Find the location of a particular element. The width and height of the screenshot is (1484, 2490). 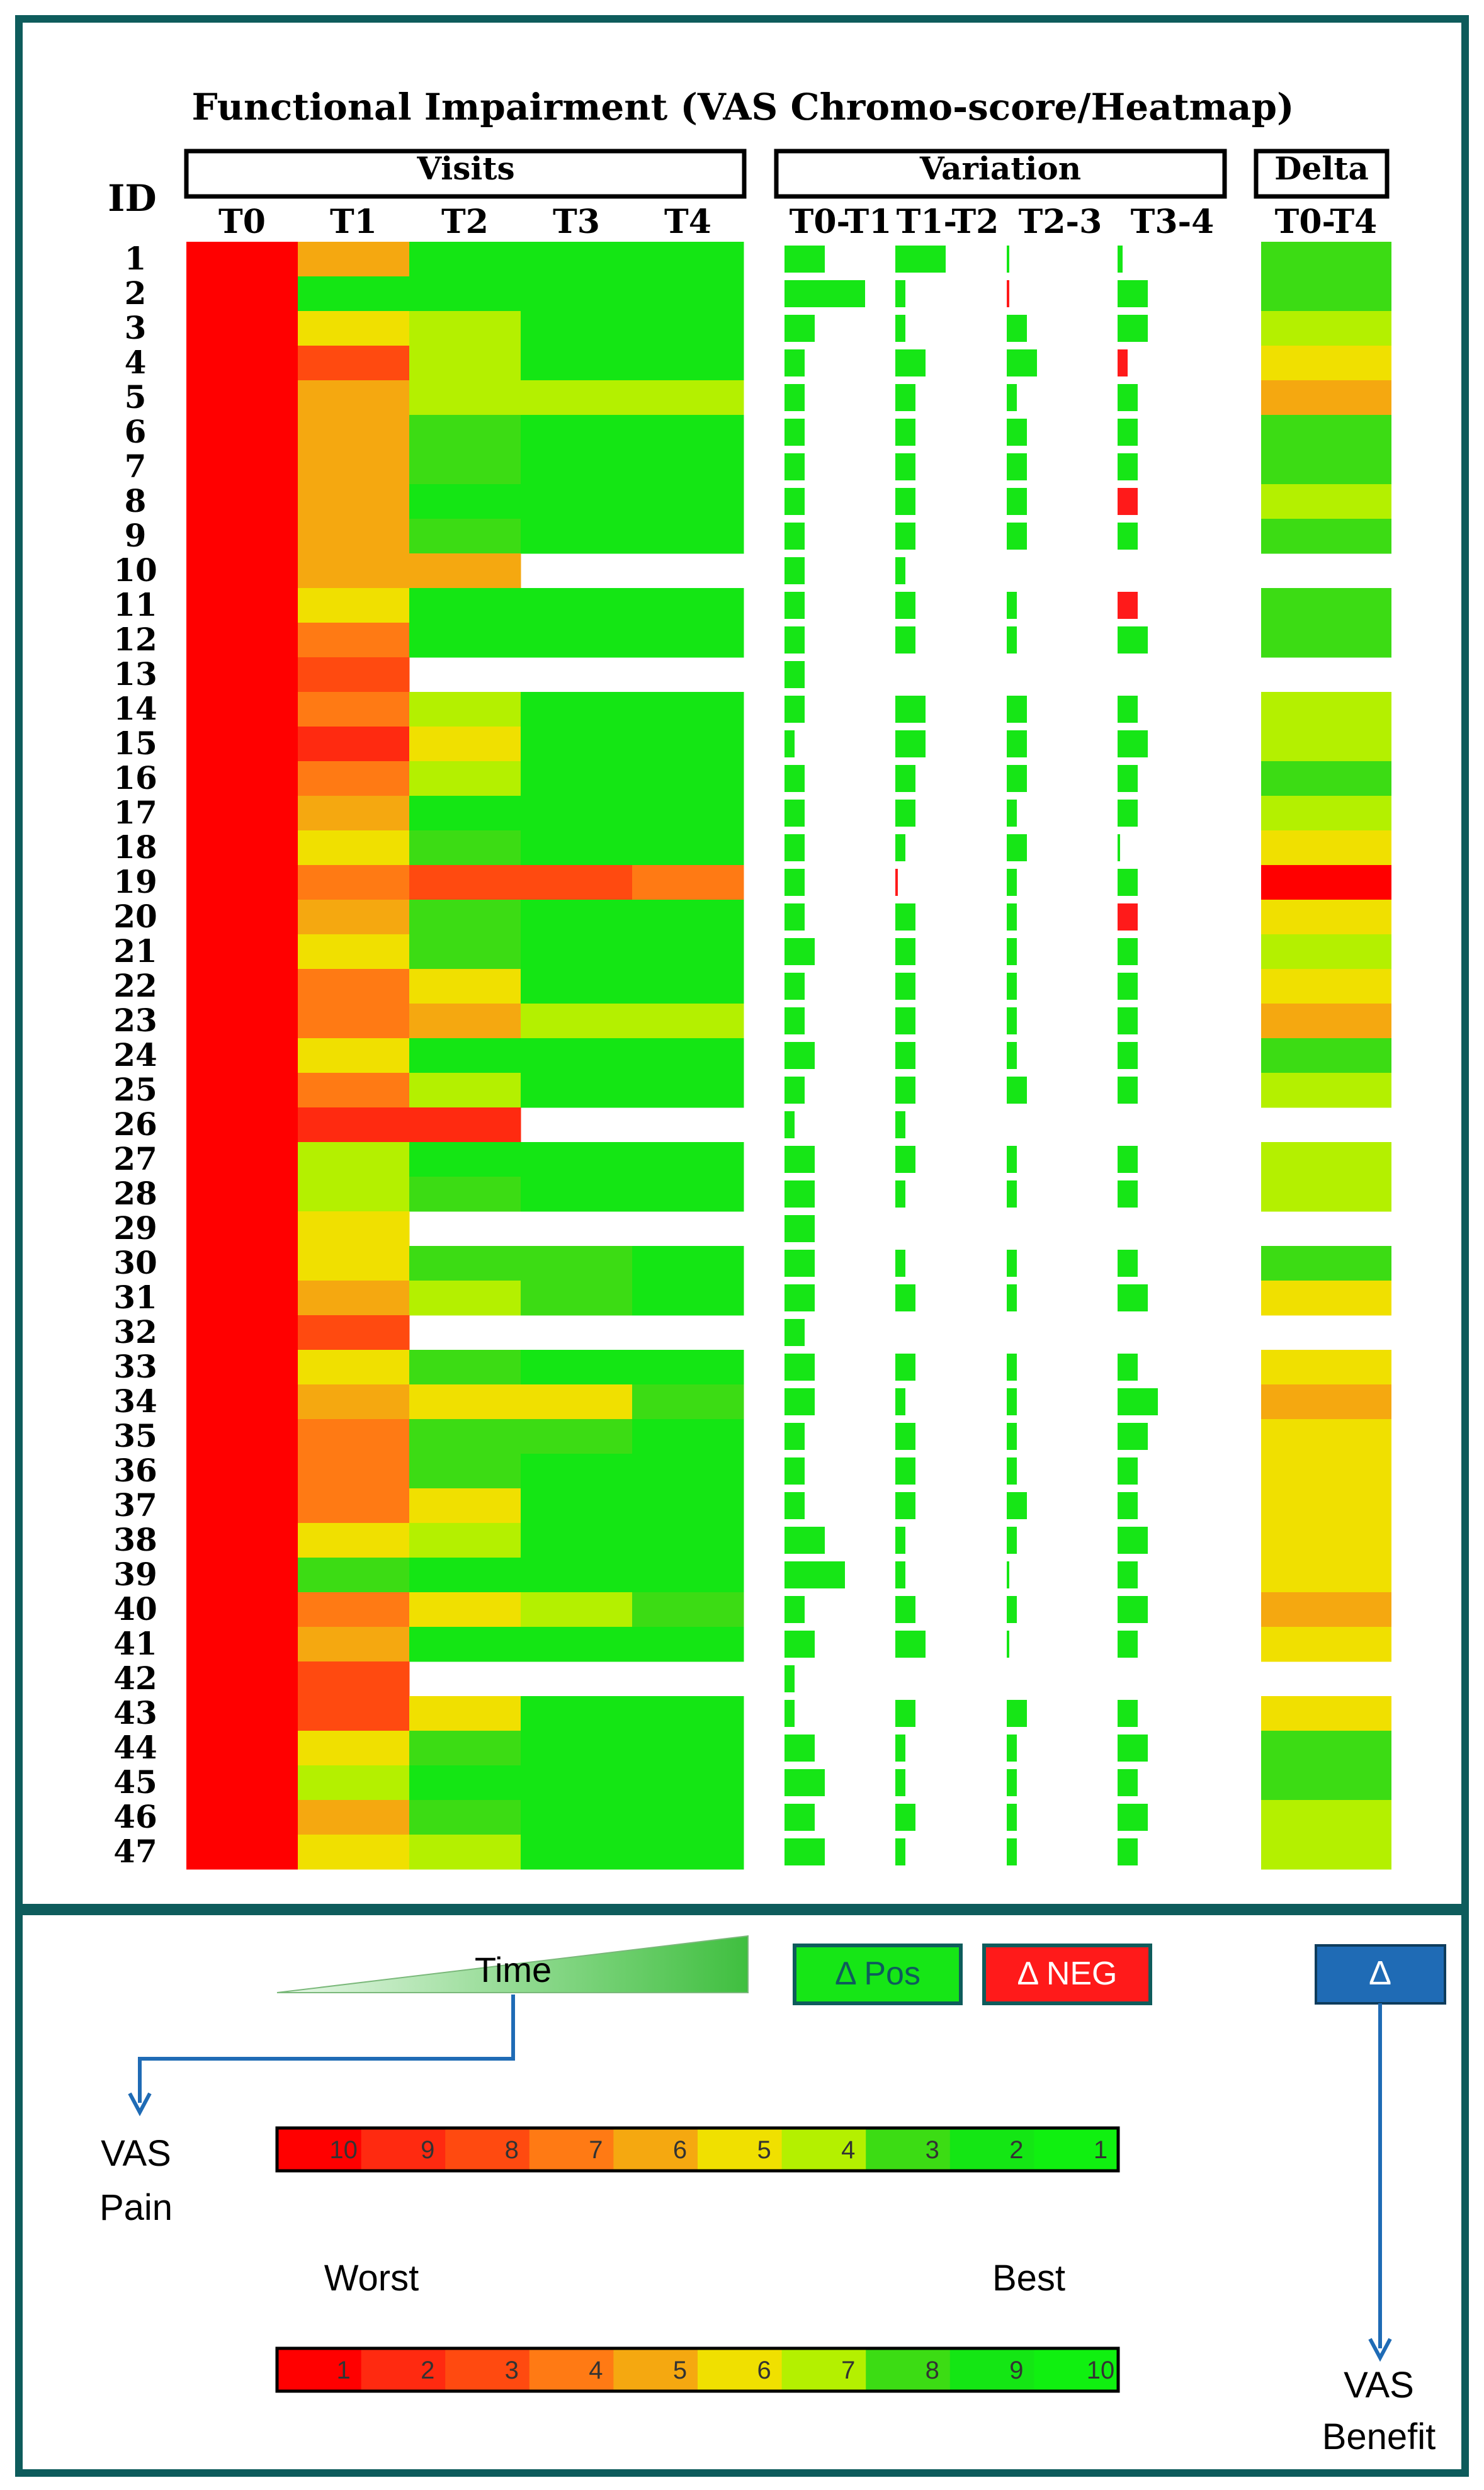

delta-neg-box is located at coordinates (1067, 1974).